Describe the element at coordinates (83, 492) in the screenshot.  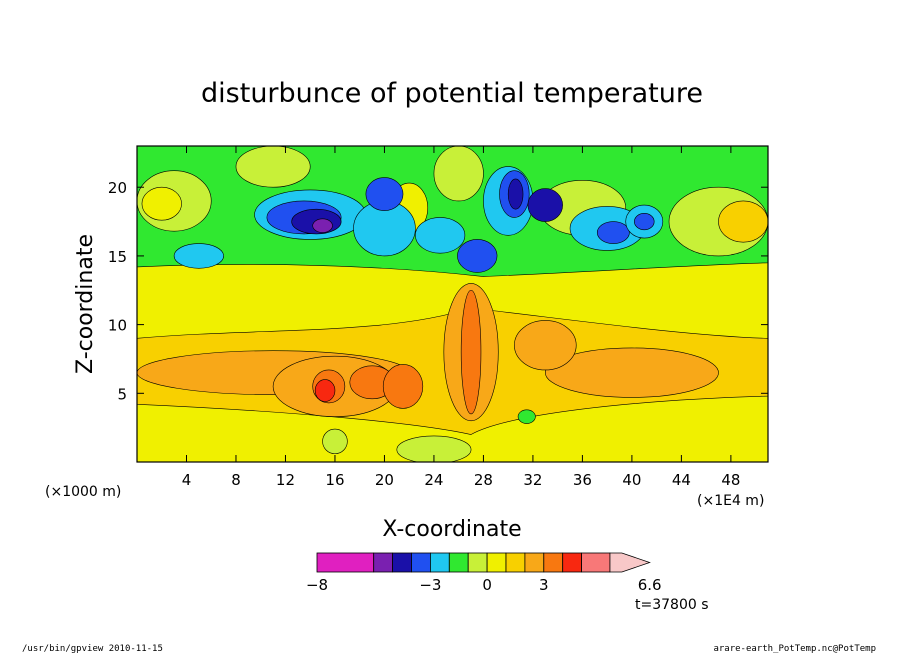
I see `x-unit-left: (×1000 m)` at that location.